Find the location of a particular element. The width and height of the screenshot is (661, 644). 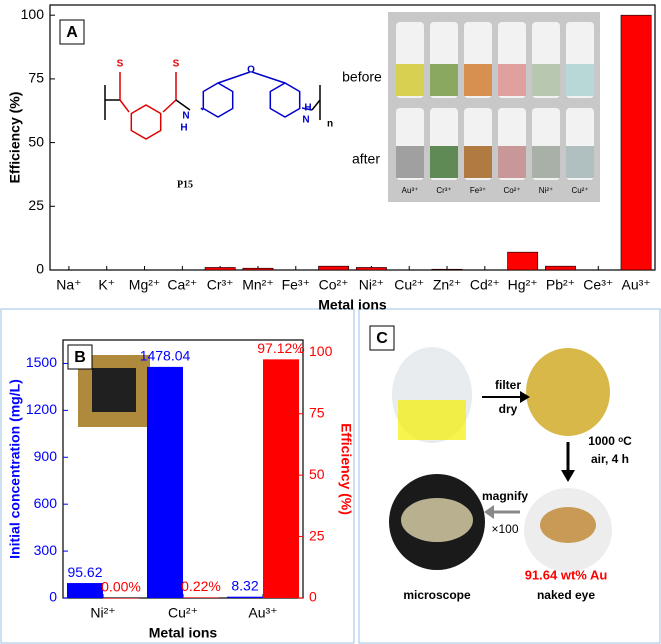

inset-ion-label: Cr³⁺ is located at coordinates (443, 190).